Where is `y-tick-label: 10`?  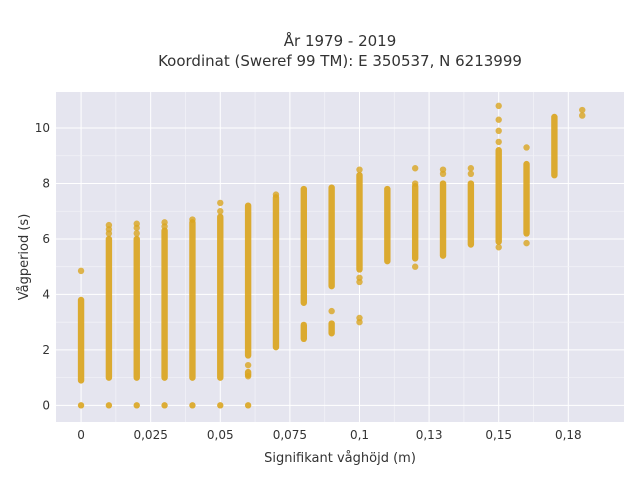 y-tick-label: 10 is located at coordinates (42, 128).